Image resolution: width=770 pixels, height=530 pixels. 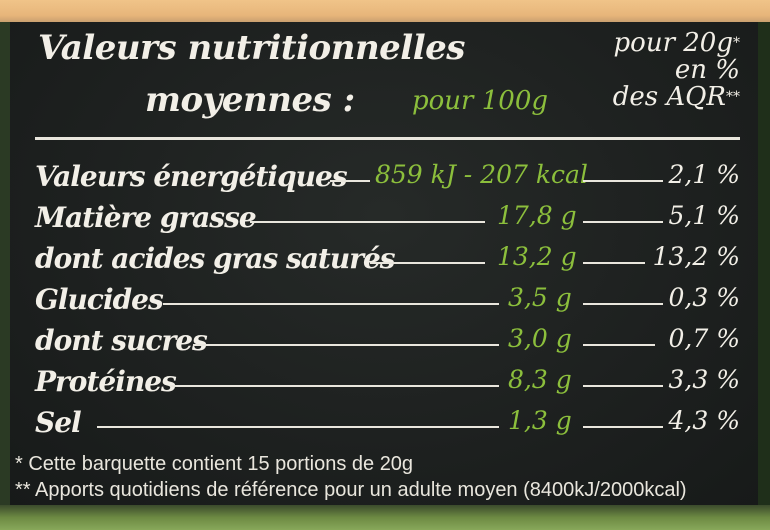 I want to click on nutrition-row-sugars: dont sucres 3,0 g 0,7 %, so click(x=387, y=344).